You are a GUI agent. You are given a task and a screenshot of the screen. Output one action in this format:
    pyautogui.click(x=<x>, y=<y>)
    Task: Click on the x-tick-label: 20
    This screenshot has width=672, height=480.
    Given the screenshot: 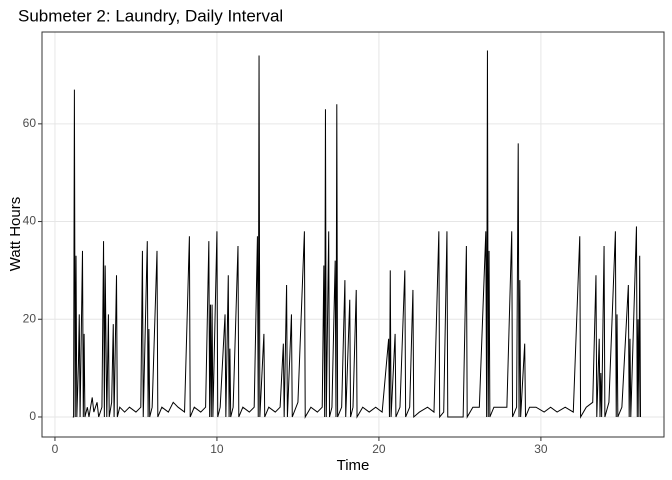 What is the action you would take?
    pyautogui.click(x=379, y=449)
    